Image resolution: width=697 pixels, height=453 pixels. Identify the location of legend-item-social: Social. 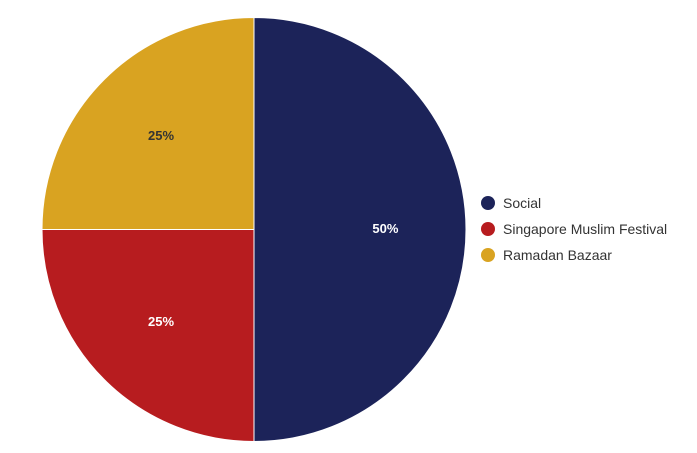
(574, 203).